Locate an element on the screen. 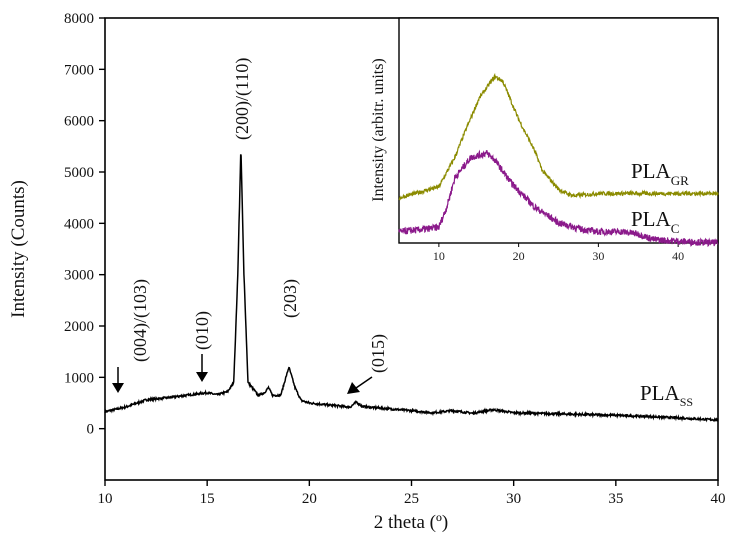 The width and height of the screenshot is (738, 538). peak-label: (010) is located at coordinates (202, 330).